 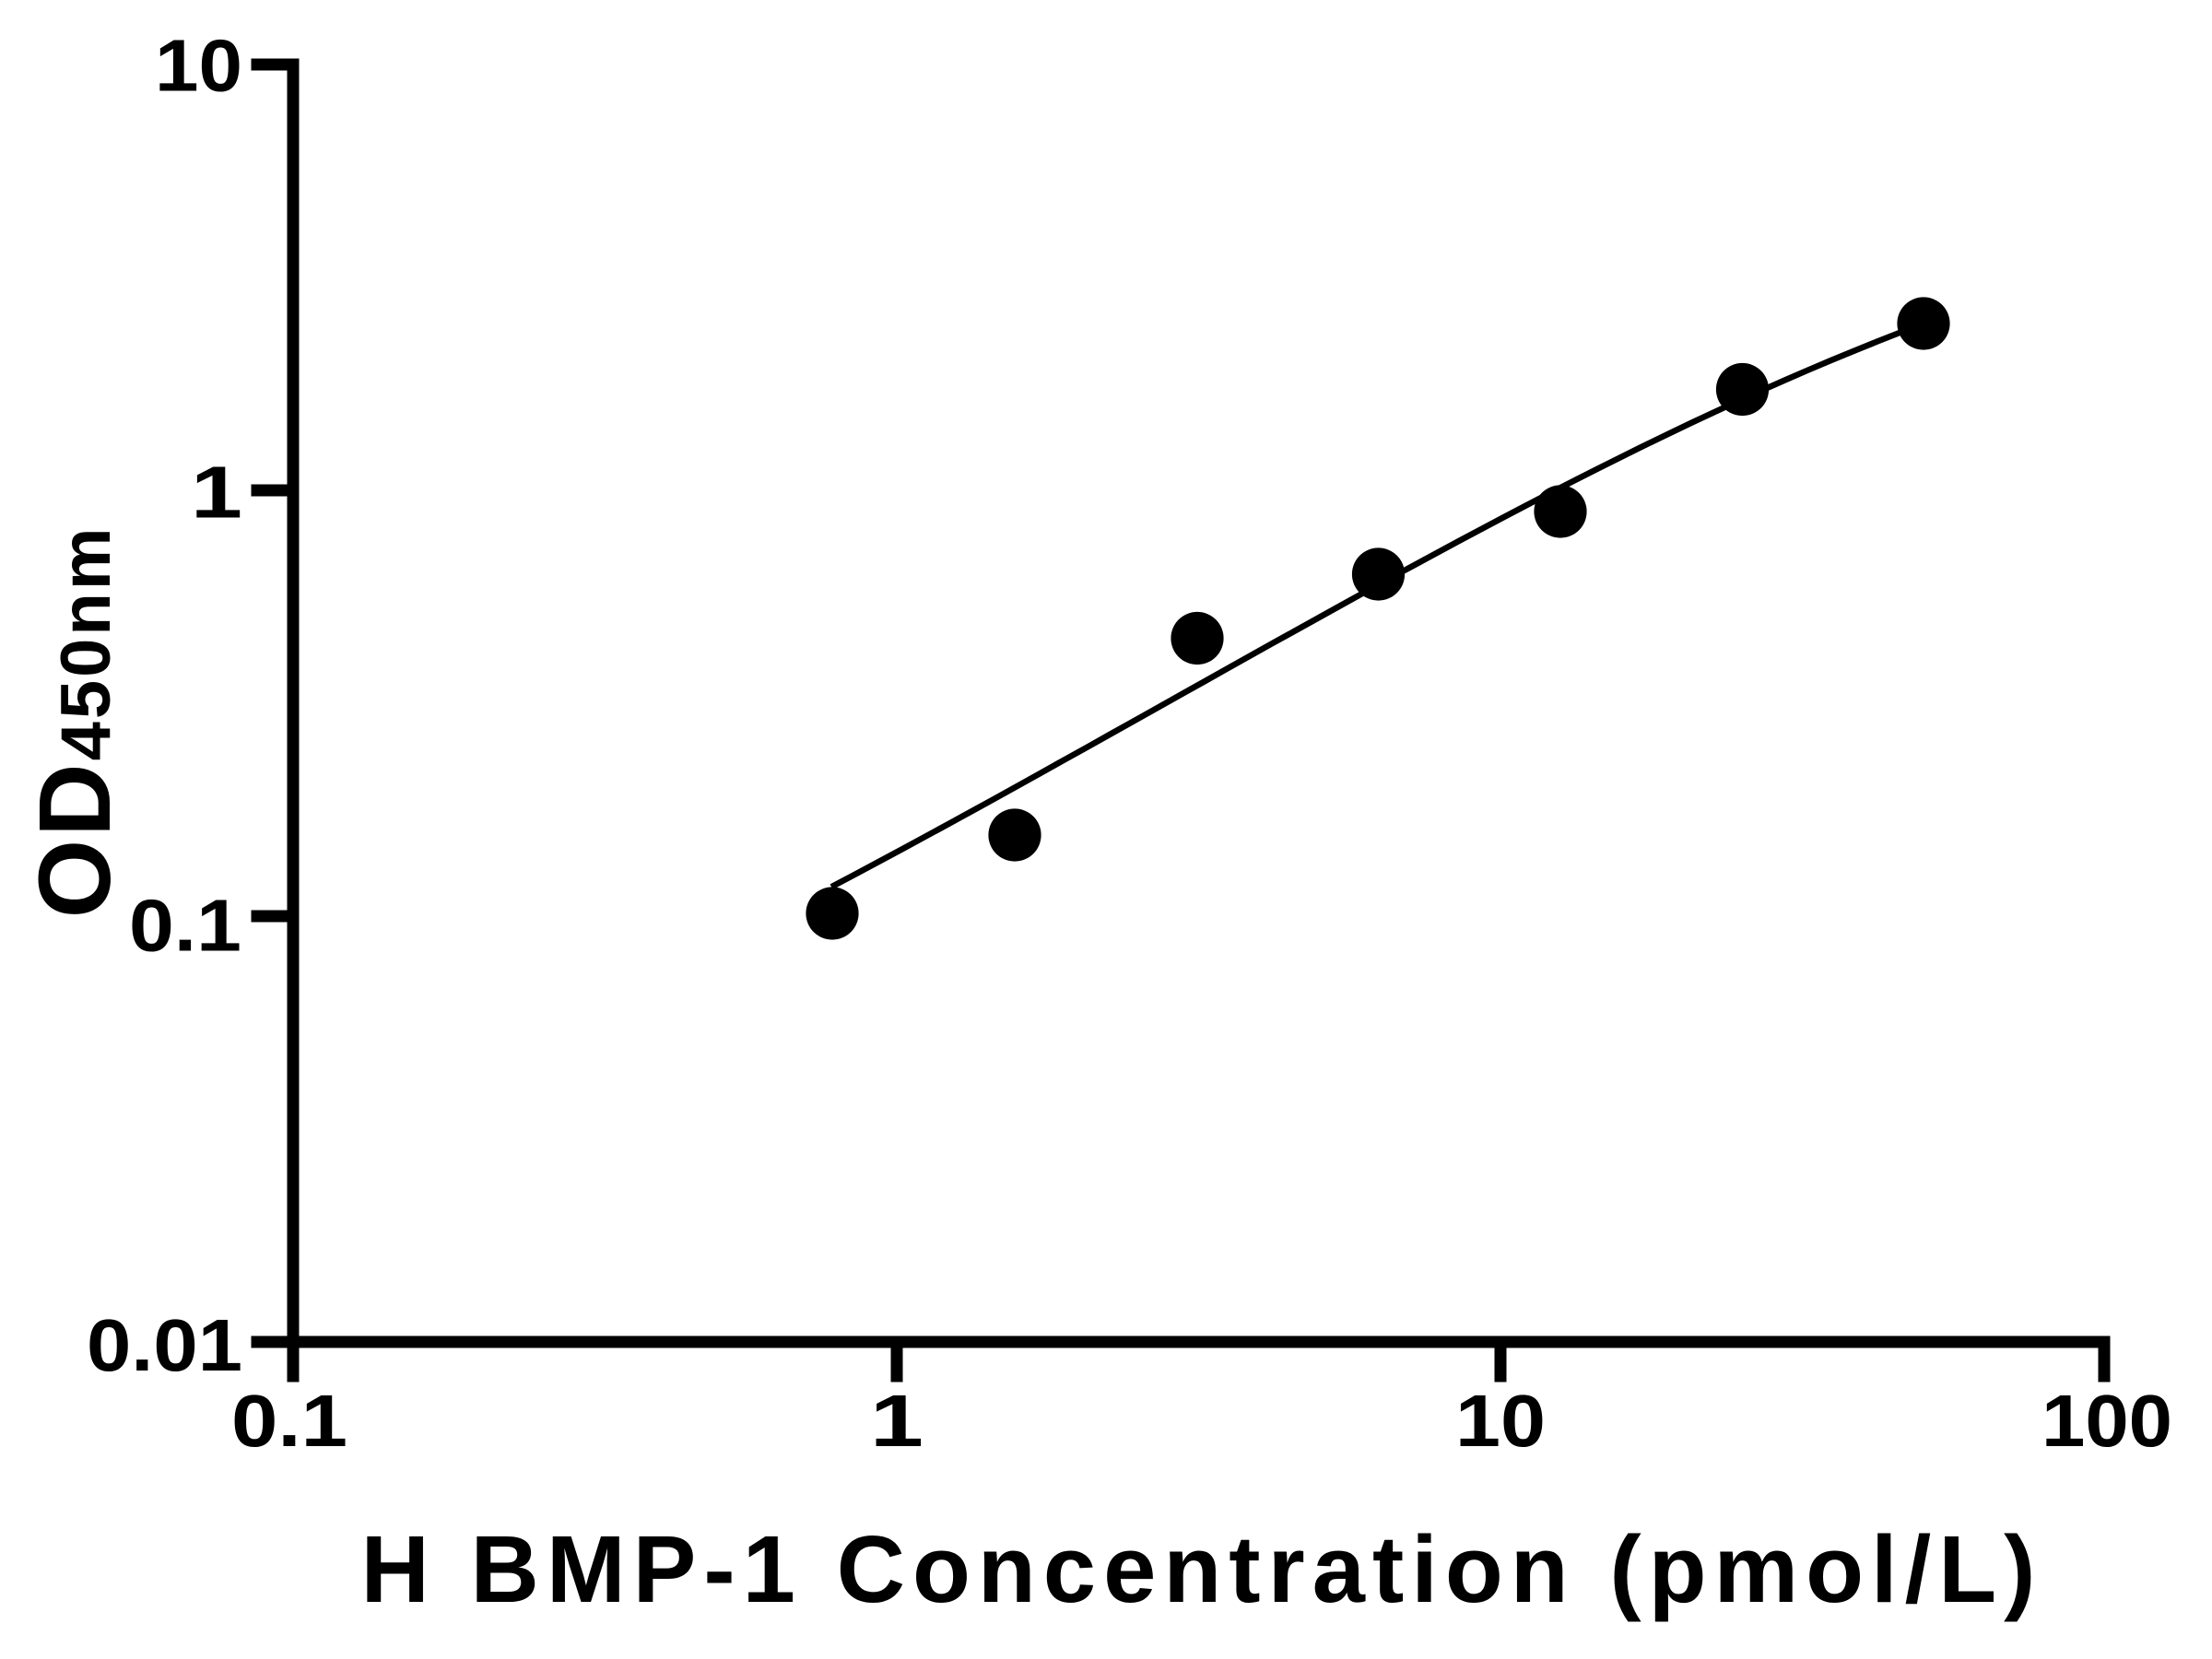 What do you see at coordinates (164, 1345) in the screenshot?
I see `svg-text: 0.01` at bounding box center [164, 1345].